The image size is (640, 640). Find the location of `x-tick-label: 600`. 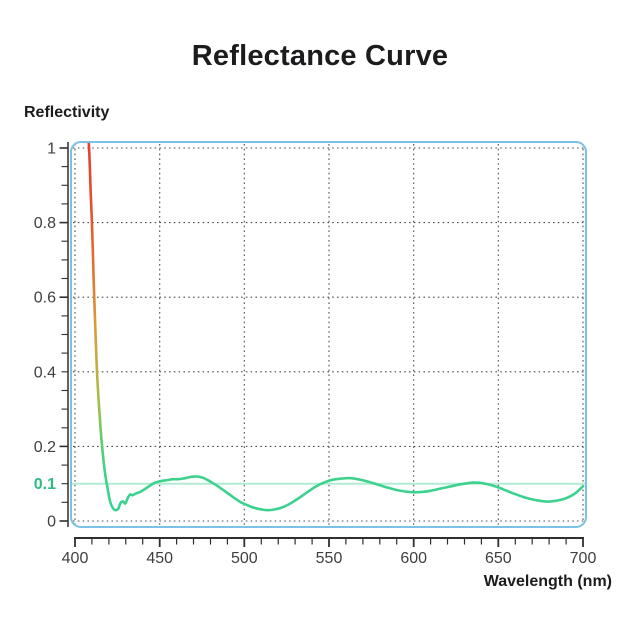

x-tick-label: 600 is located at coordinates (413, 558).